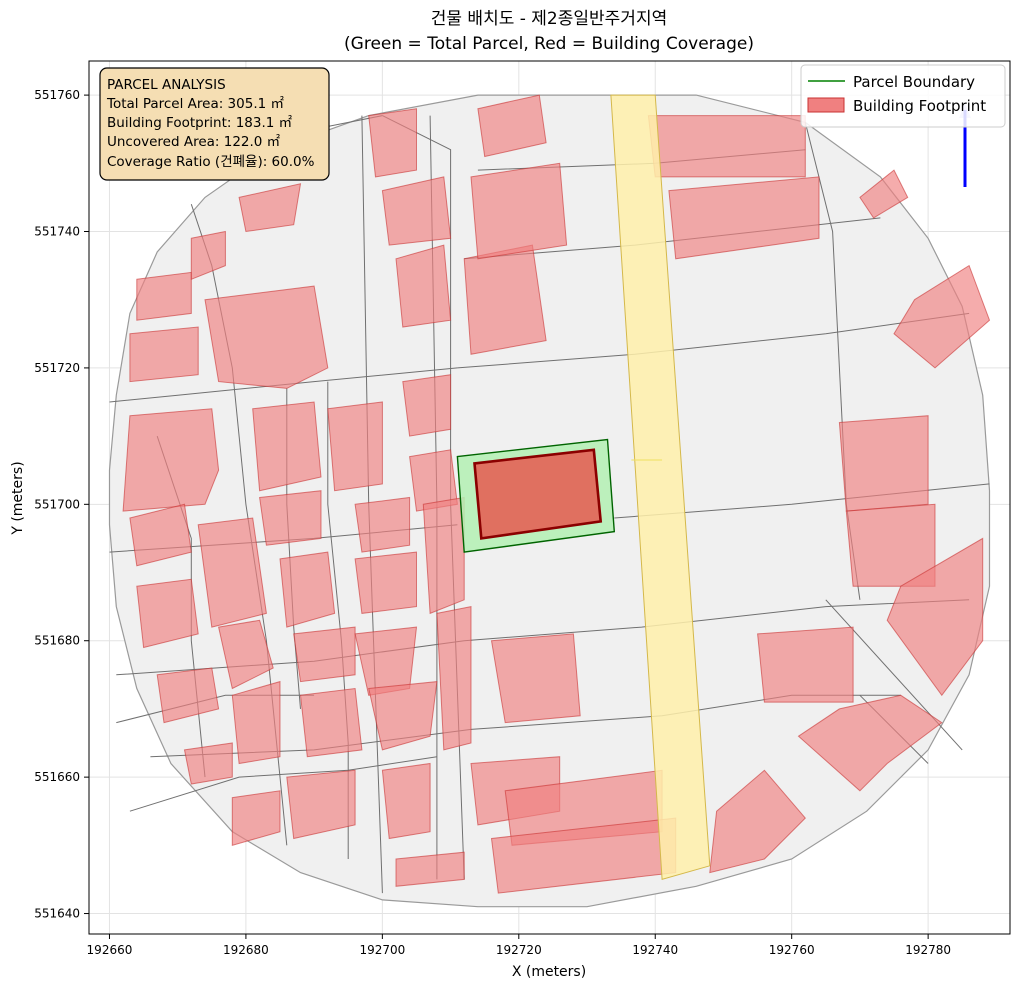 This screenshot has height=990, width=1021. What do you see at coordinates (57, 504) in the screenshot?
I see `y-tick-label: 551700` at bounding box center [57, 504].